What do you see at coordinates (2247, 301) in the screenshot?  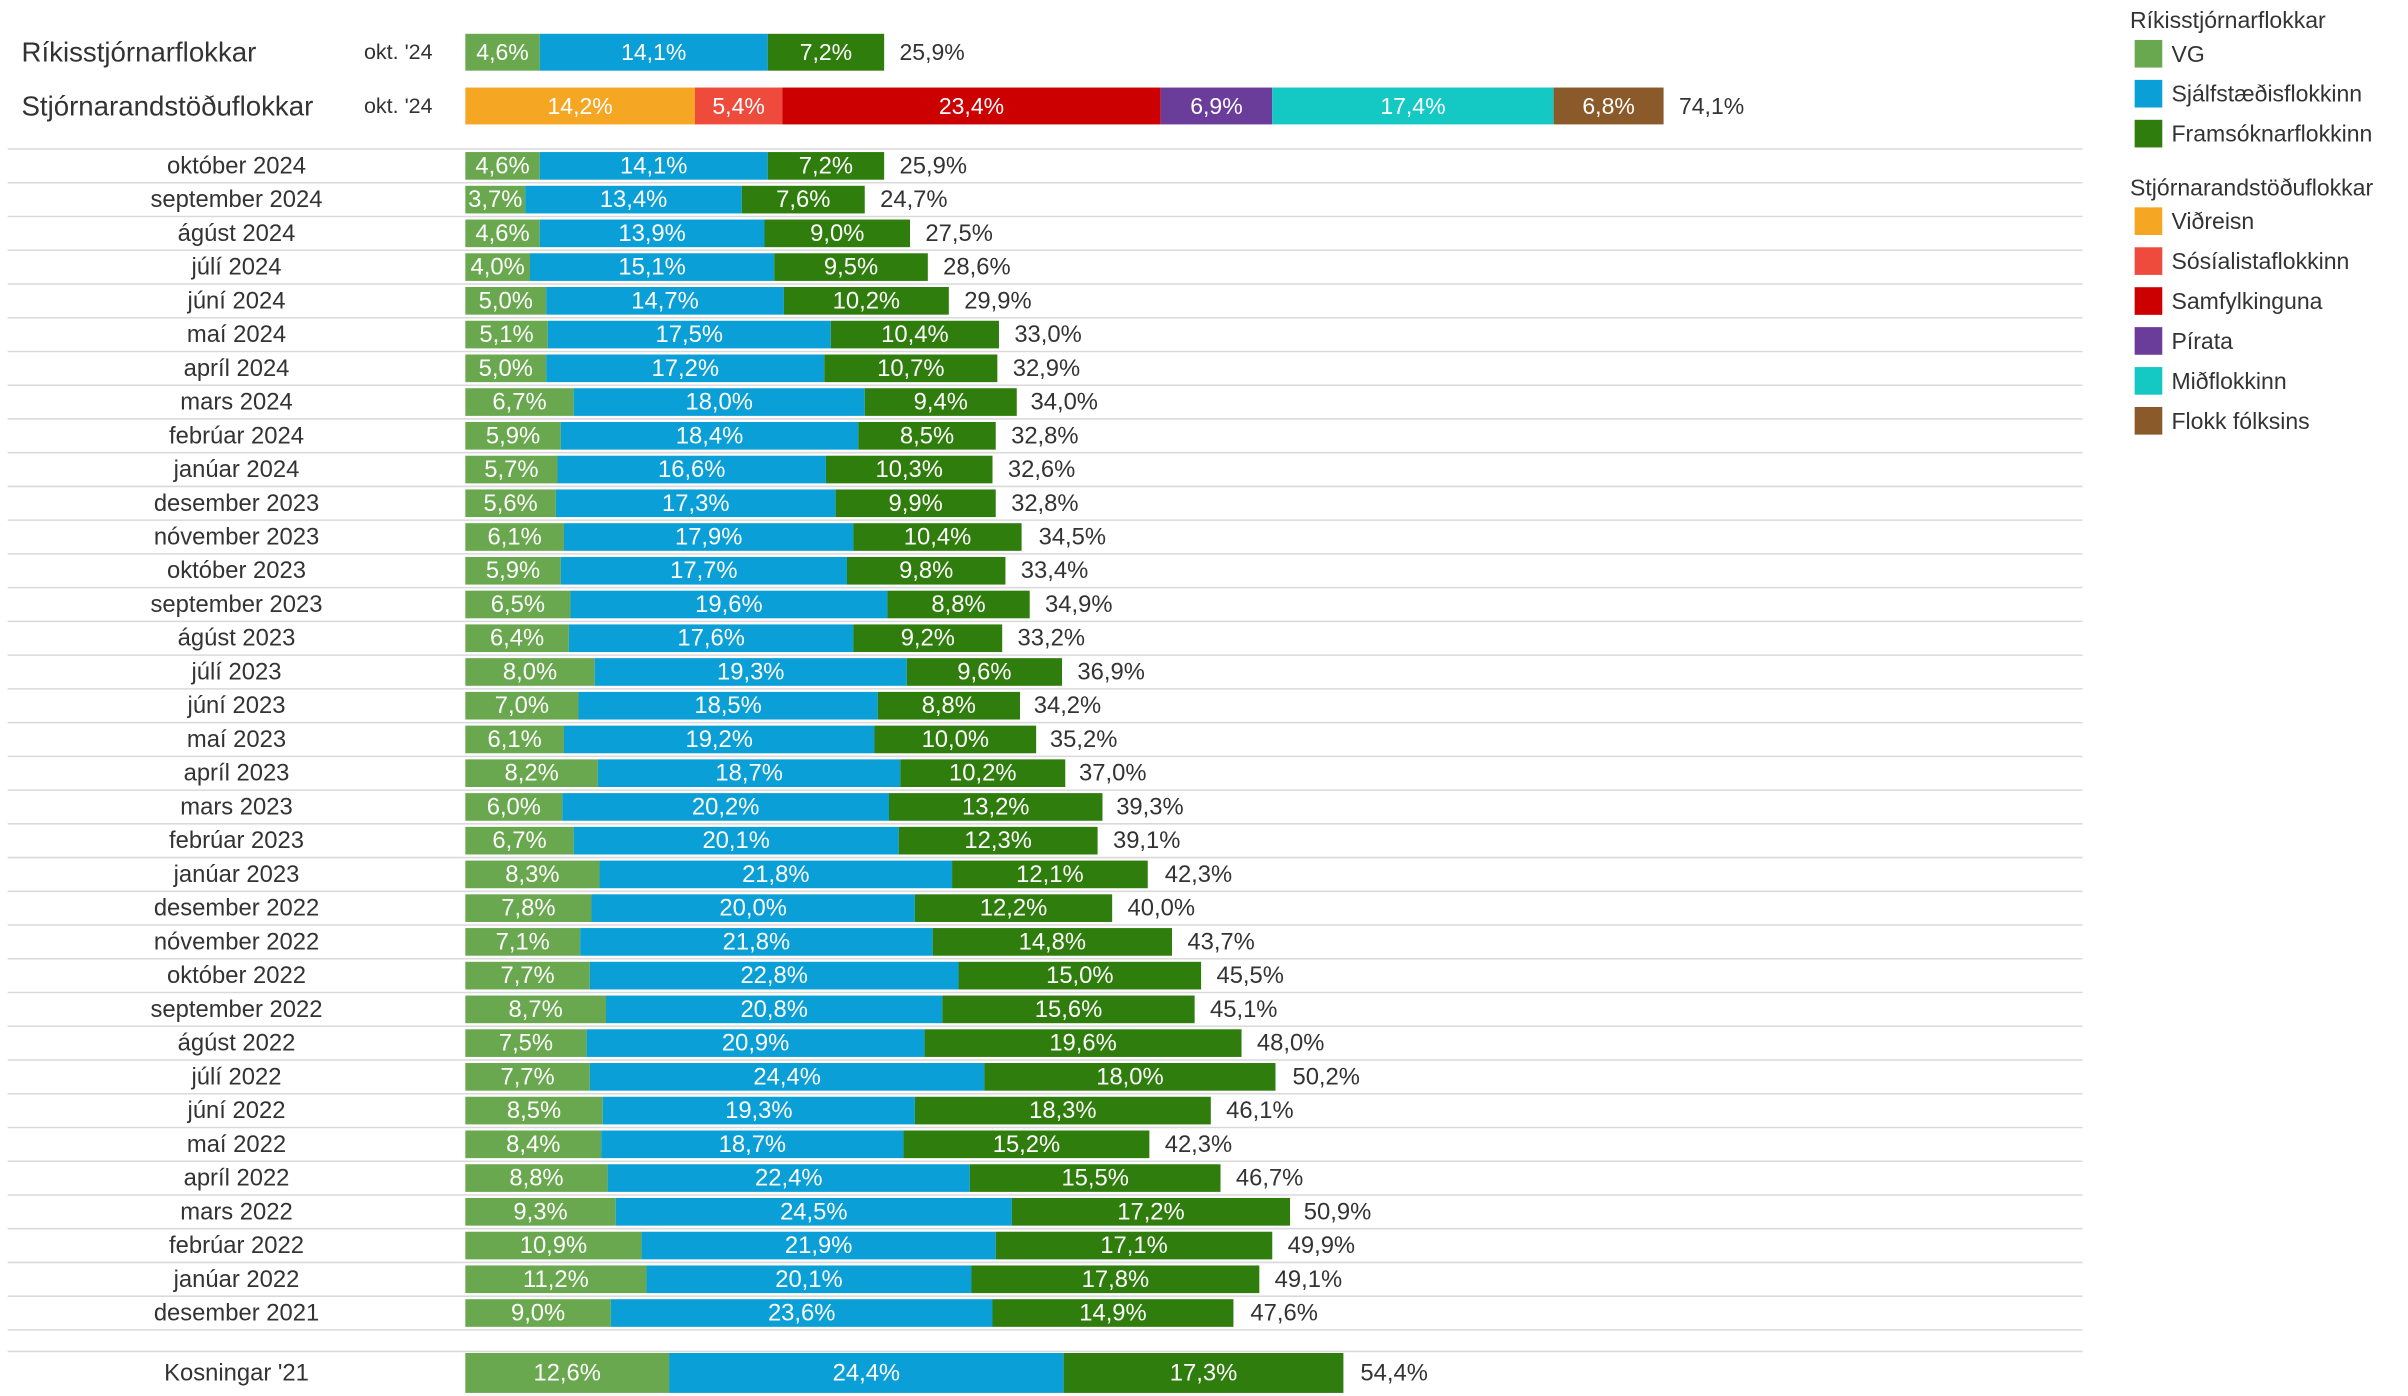 I see `legend-label: Samfylkinguna` at bounding box center [2247, 301].